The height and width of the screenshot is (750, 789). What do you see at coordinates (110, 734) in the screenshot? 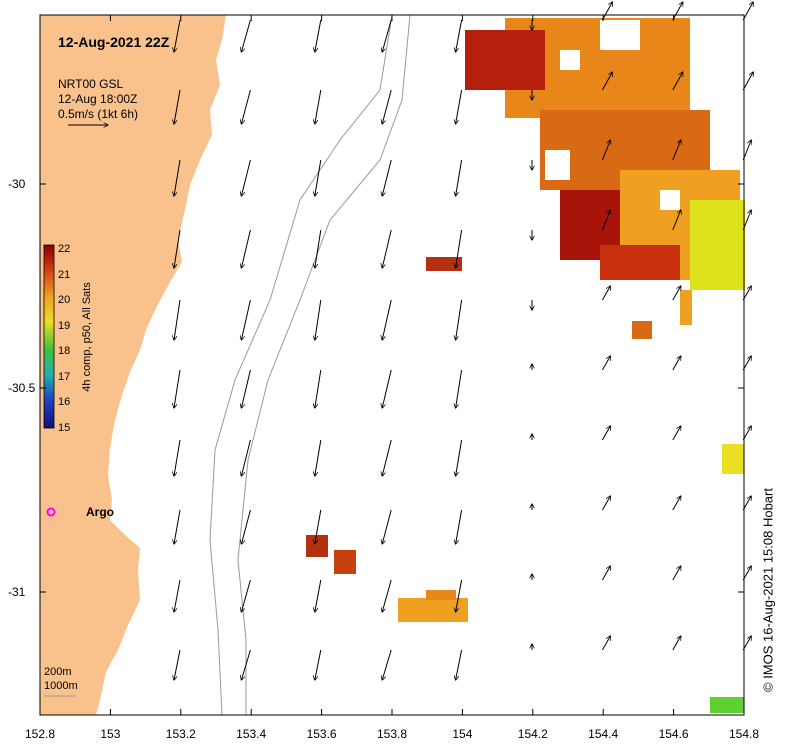
I see `x-tick-label: 153` at bounding box center [110, 734].